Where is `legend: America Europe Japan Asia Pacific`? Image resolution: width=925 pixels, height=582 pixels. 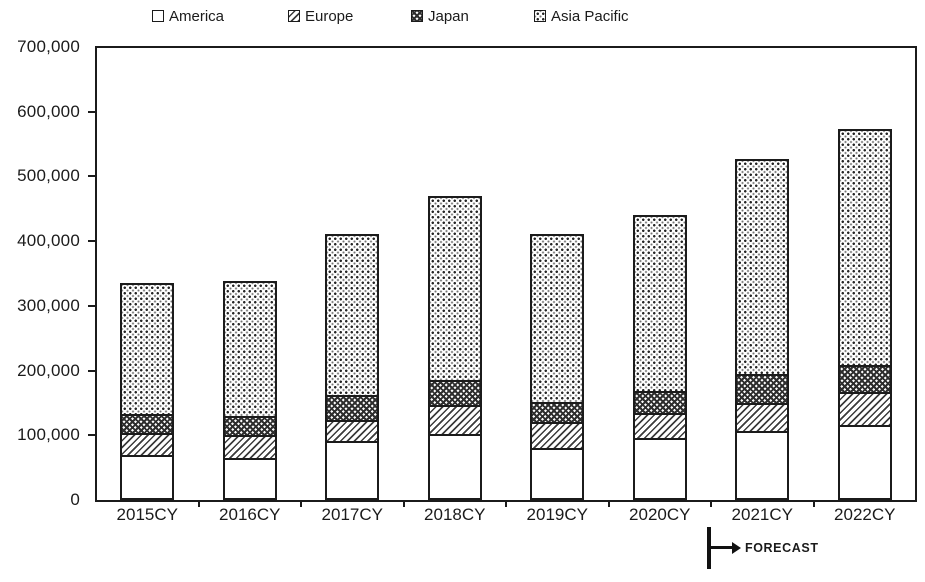 legend: America Europe Japan Asia Pacific is located at coordinates (462, 17).